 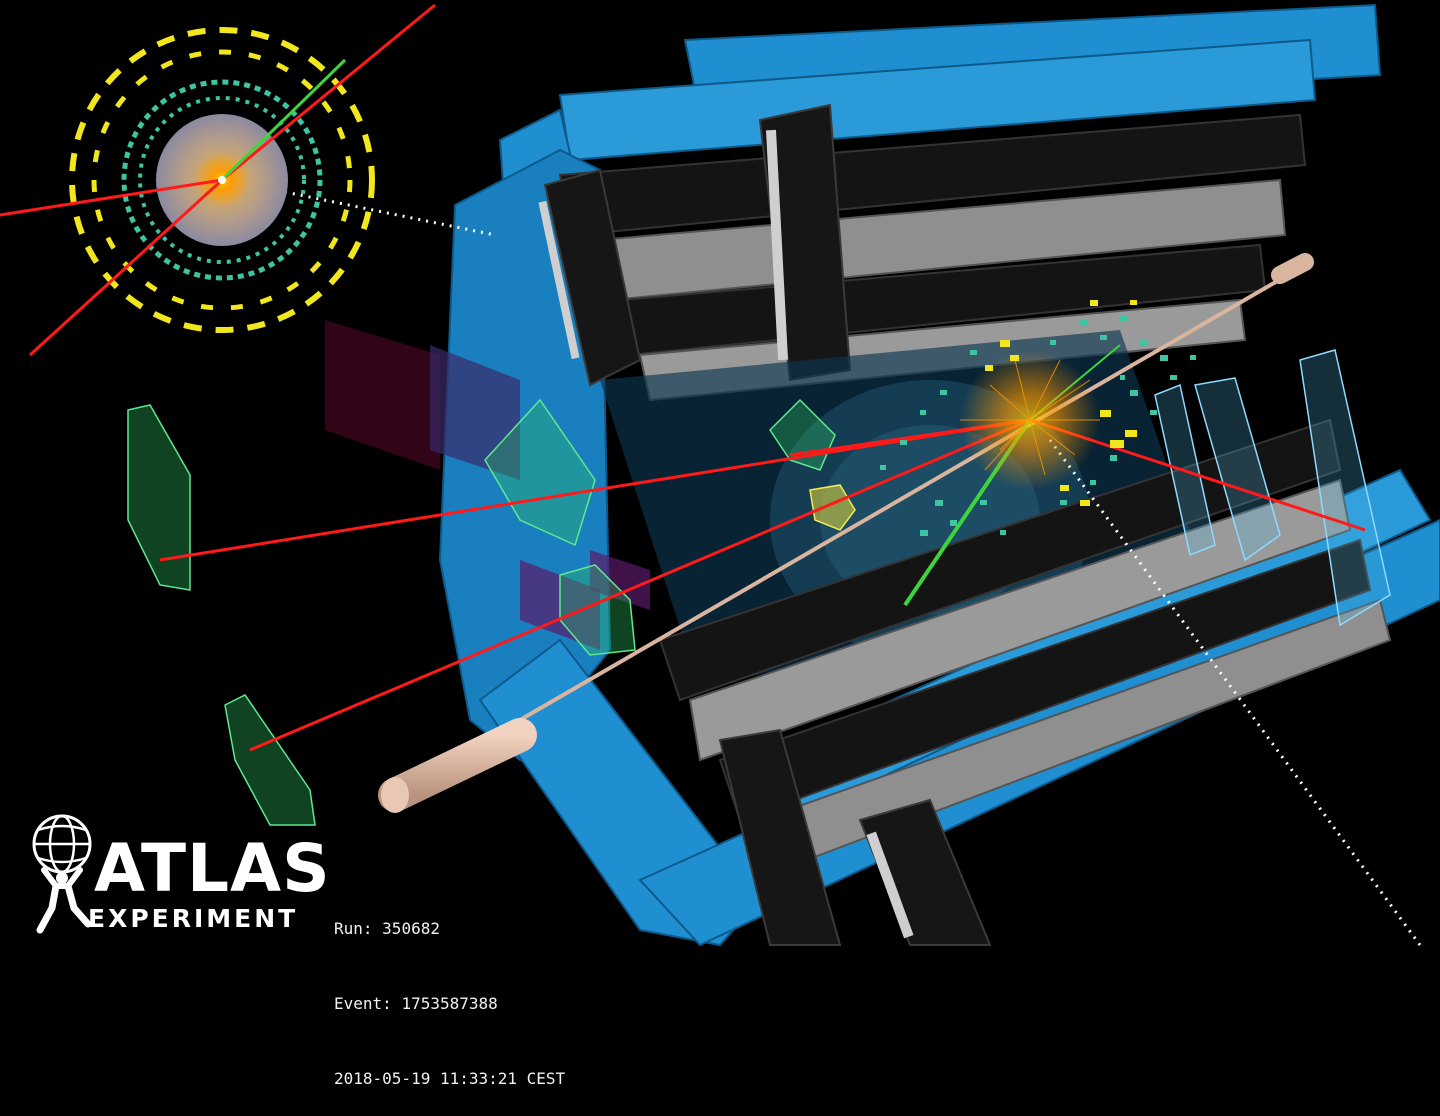 I want to click on calorimeter-cells, so click(x=1038, y=418).